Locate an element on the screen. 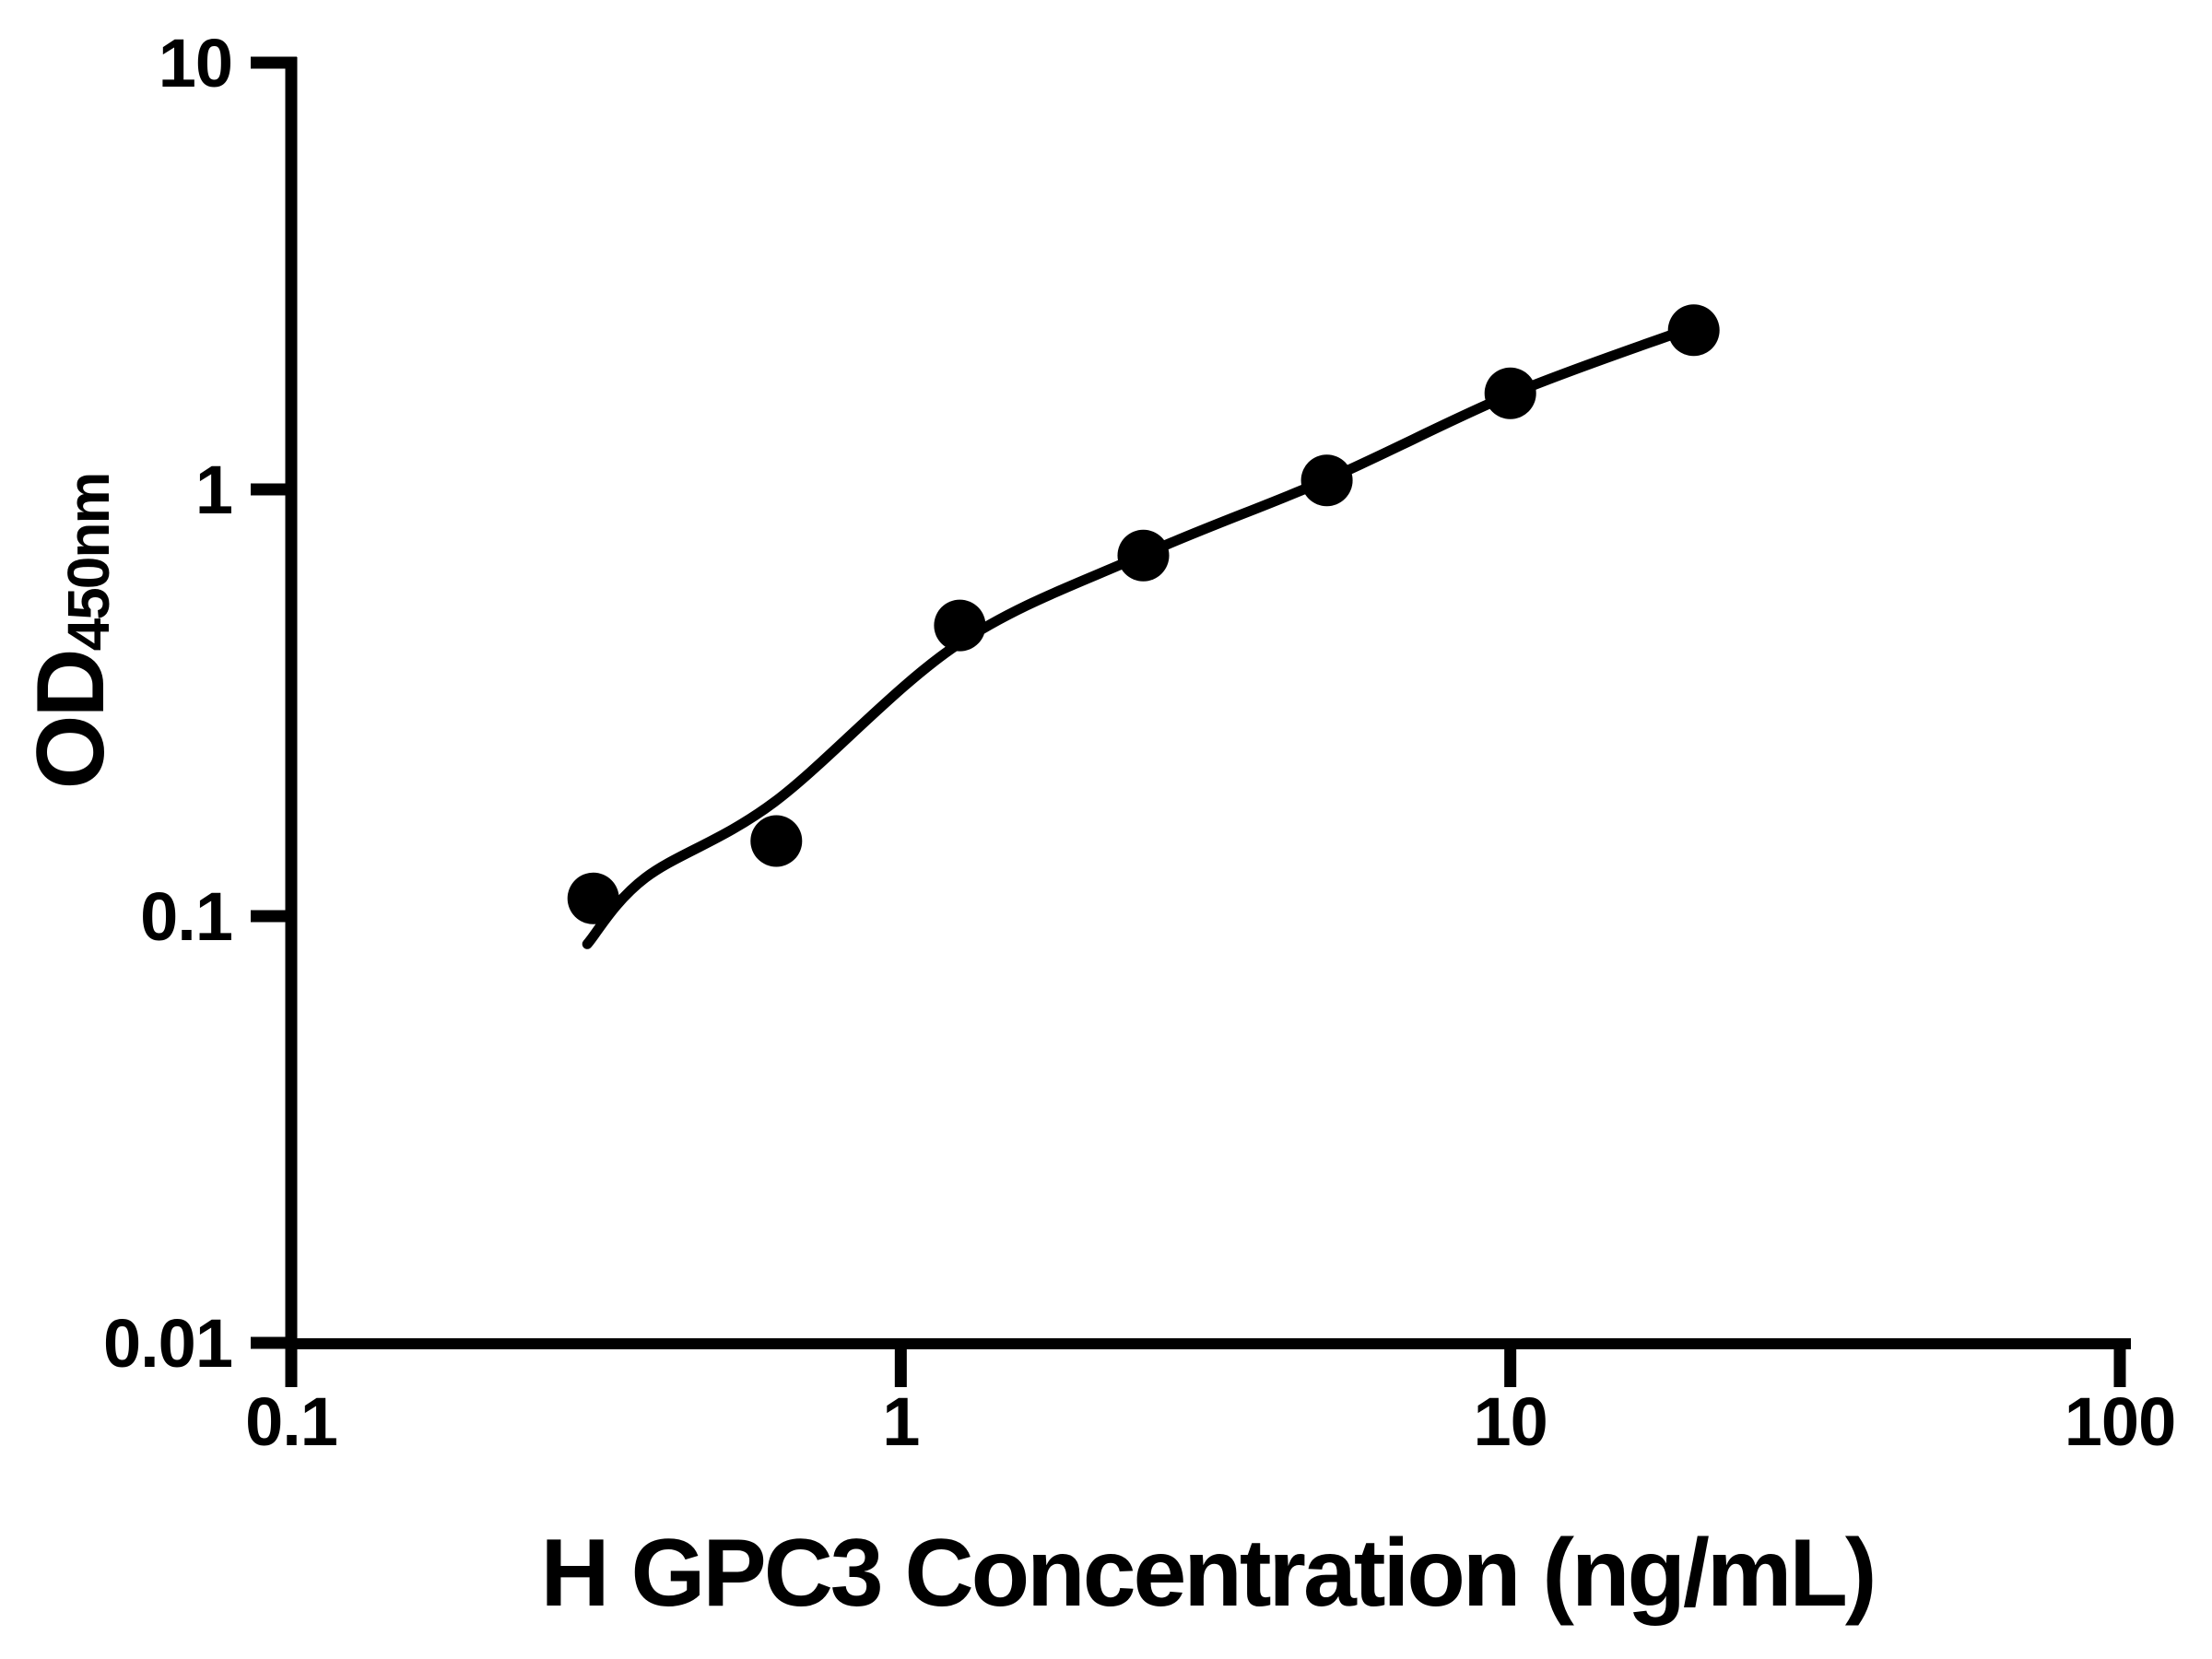 The height and width of the screenshot is (1659, 2212). y-tick-label: 0.01 is located at coordinates (167, 1343).